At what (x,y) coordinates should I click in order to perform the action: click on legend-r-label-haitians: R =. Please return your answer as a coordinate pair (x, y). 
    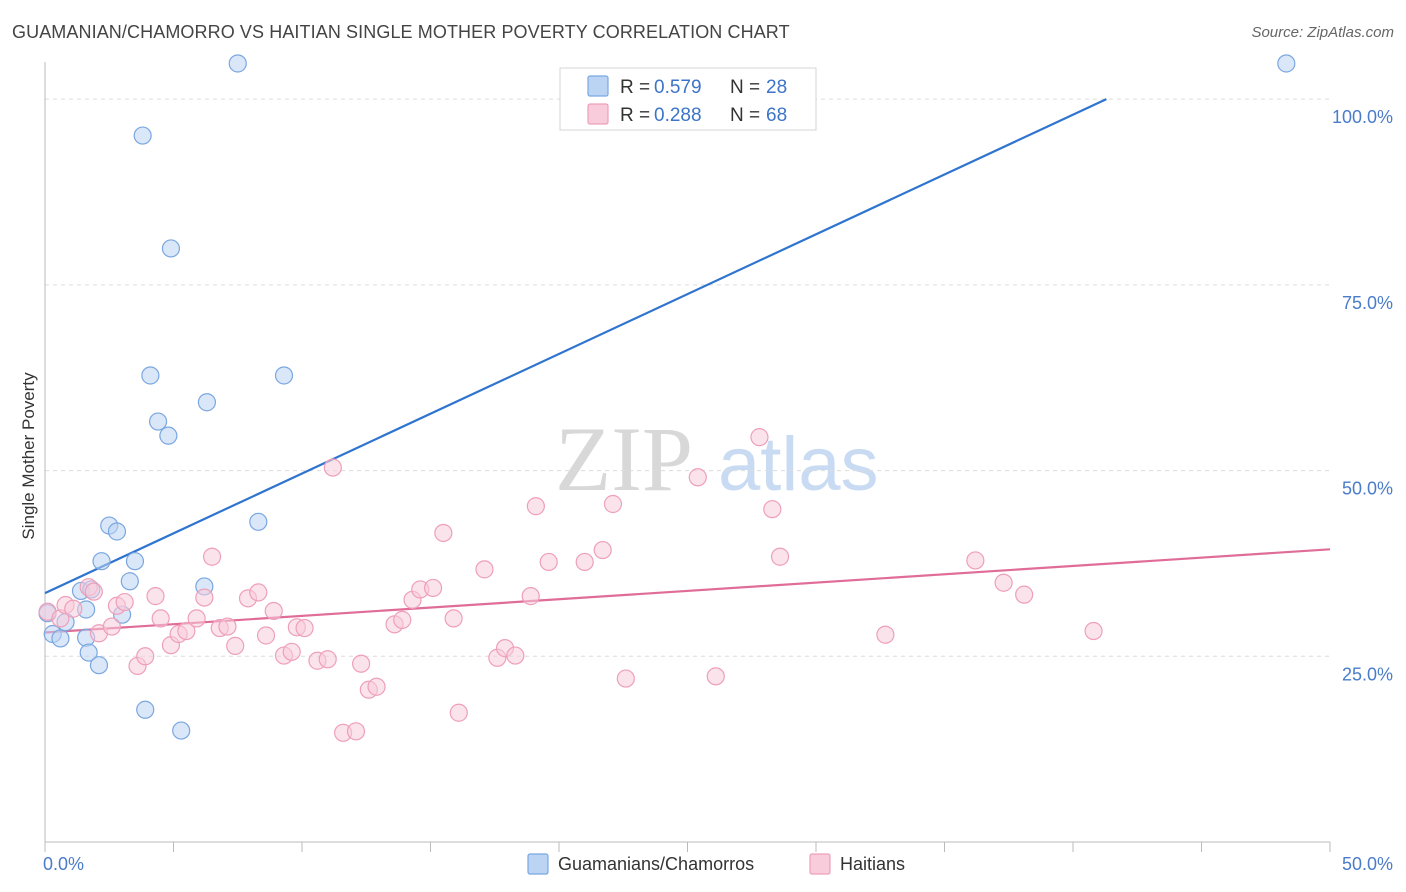
    Looking at the image, I should click on (635, 115).